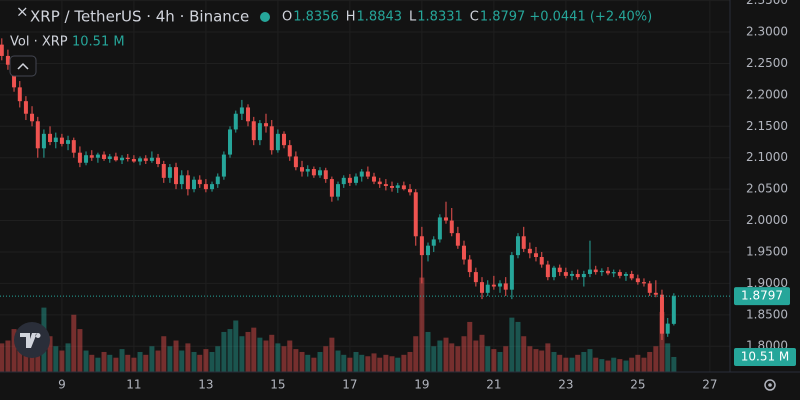  What do you see at coordinates (765, 356) in the screenshot?
I see `last-volume-label: 10.51 M` at bounding box center [765, 356].